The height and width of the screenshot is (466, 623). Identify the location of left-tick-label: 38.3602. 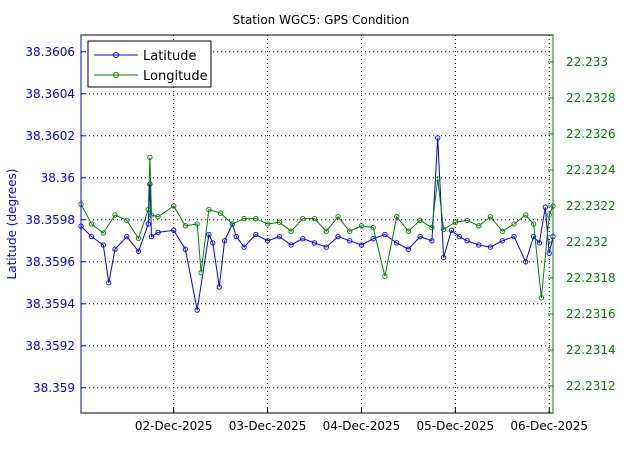
(50, 136).